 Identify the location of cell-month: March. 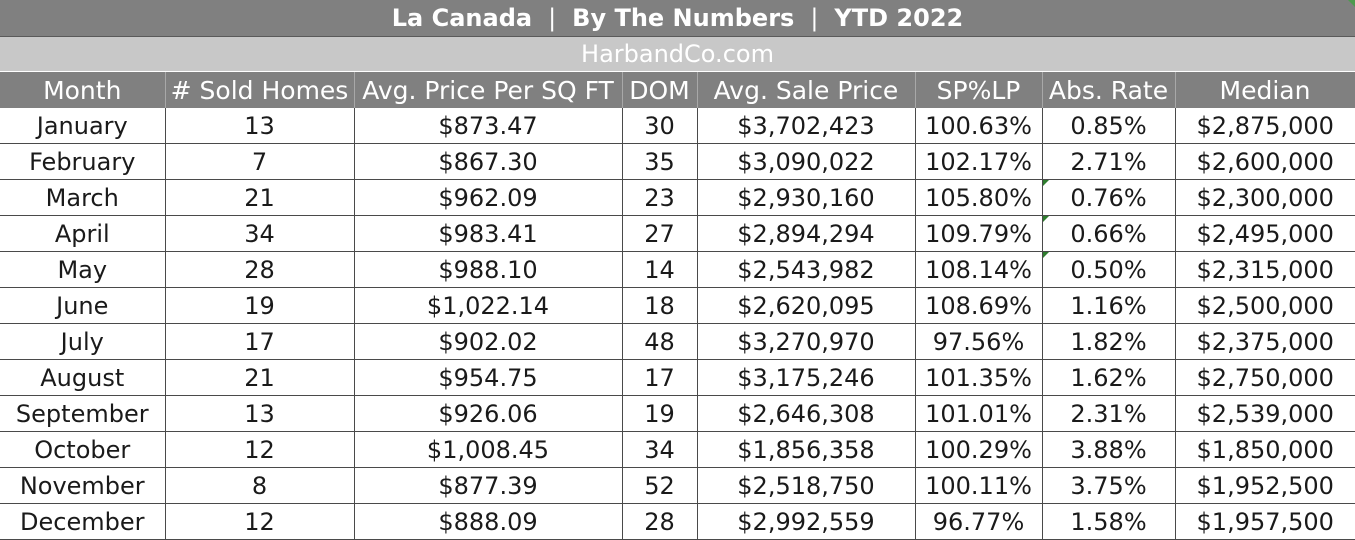
(83, 197).